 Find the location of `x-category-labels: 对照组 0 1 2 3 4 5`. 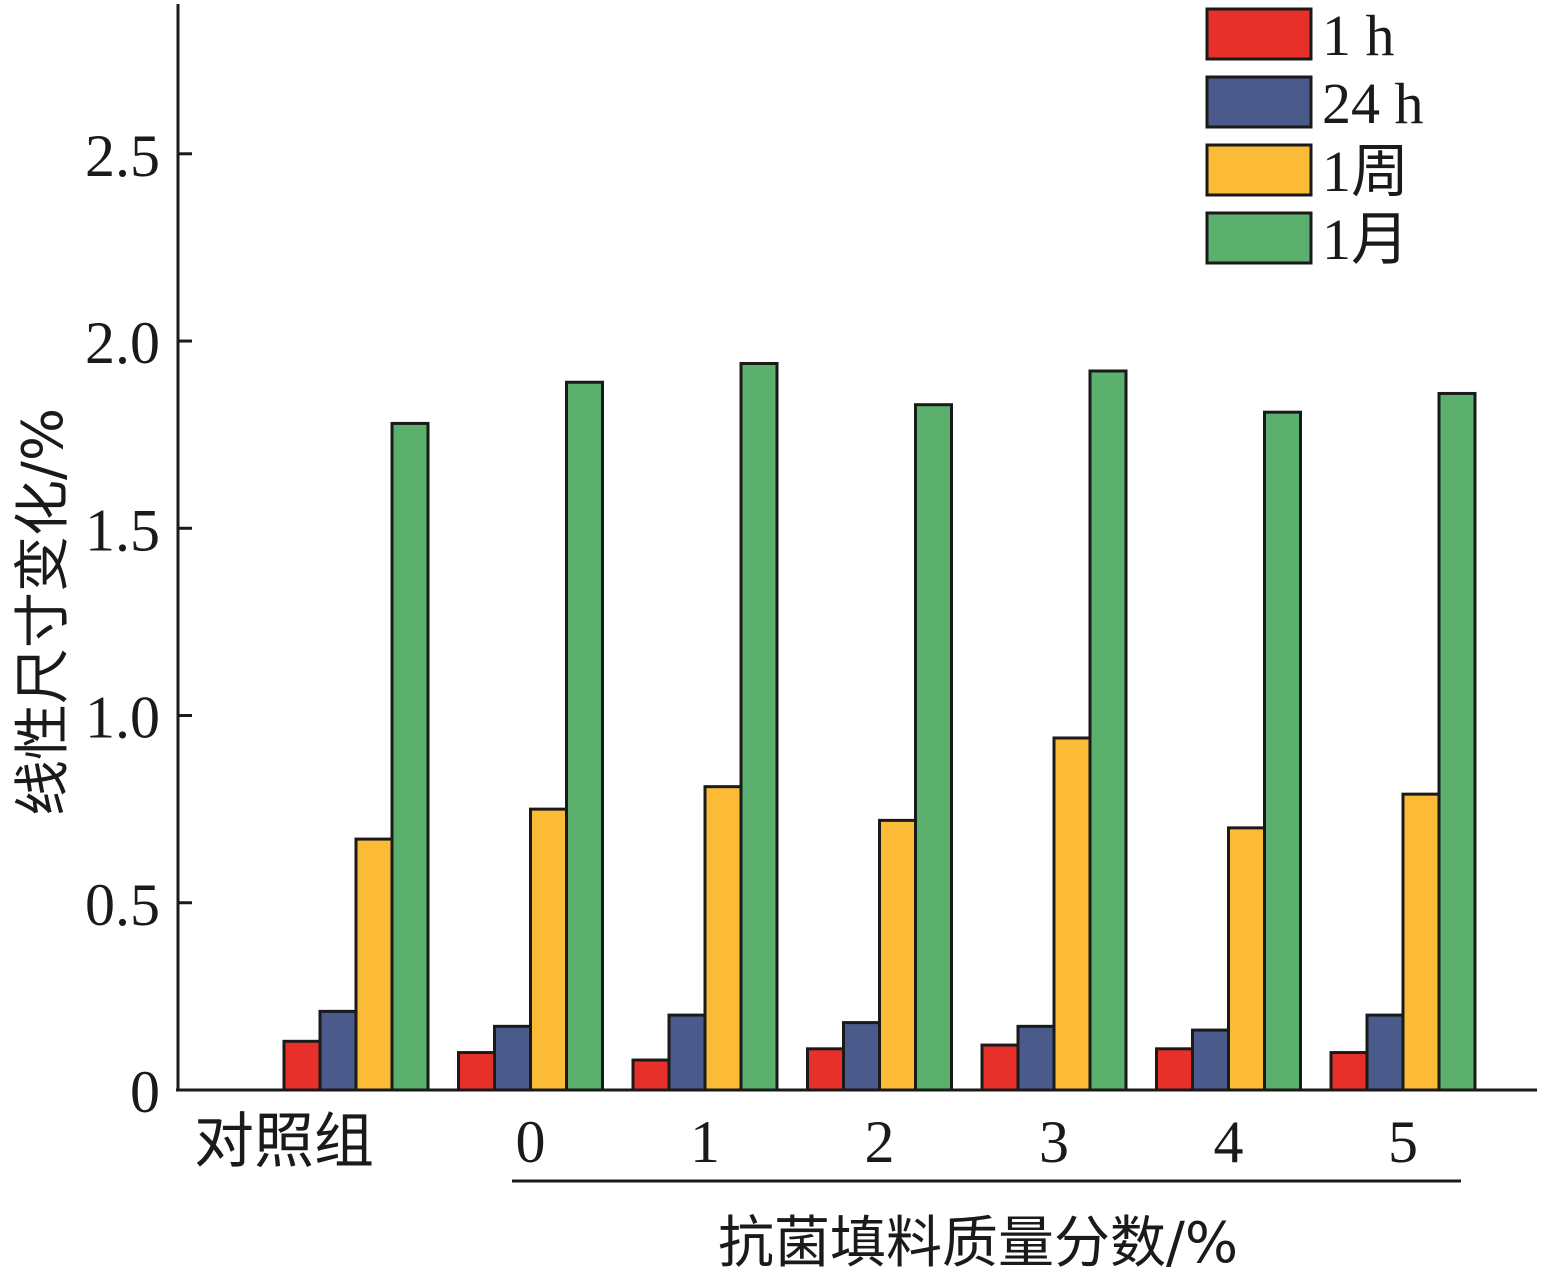

x-category-labels: 对照组 0 1 2 3 4 5 is located at coordinates (806, 1142).